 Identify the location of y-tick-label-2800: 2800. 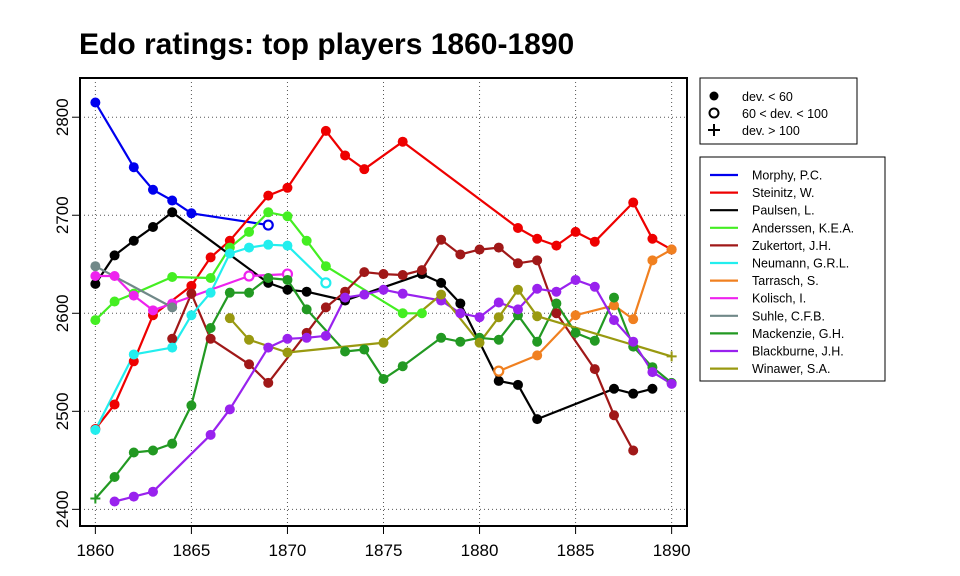
(62, 117).